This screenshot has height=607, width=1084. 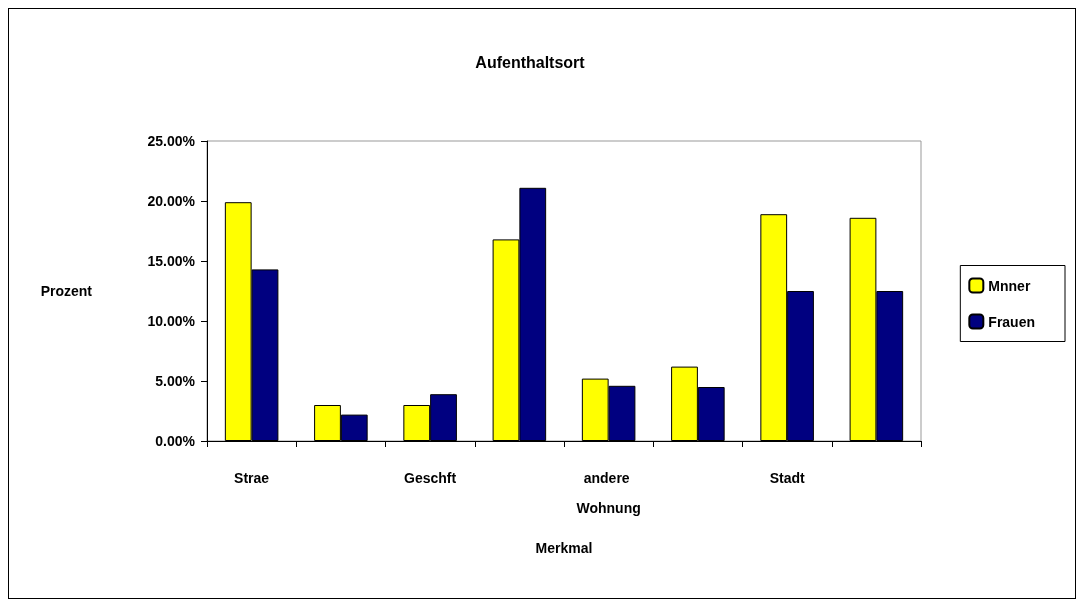 I want to click on y-axis-title: Prozent, so click(x=66, y=291).